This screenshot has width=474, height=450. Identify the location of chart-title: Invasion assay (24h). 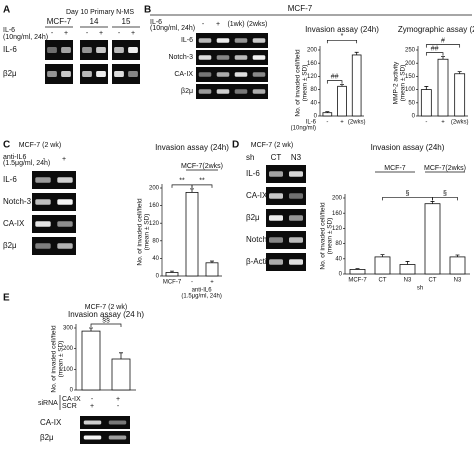
(342, 29).